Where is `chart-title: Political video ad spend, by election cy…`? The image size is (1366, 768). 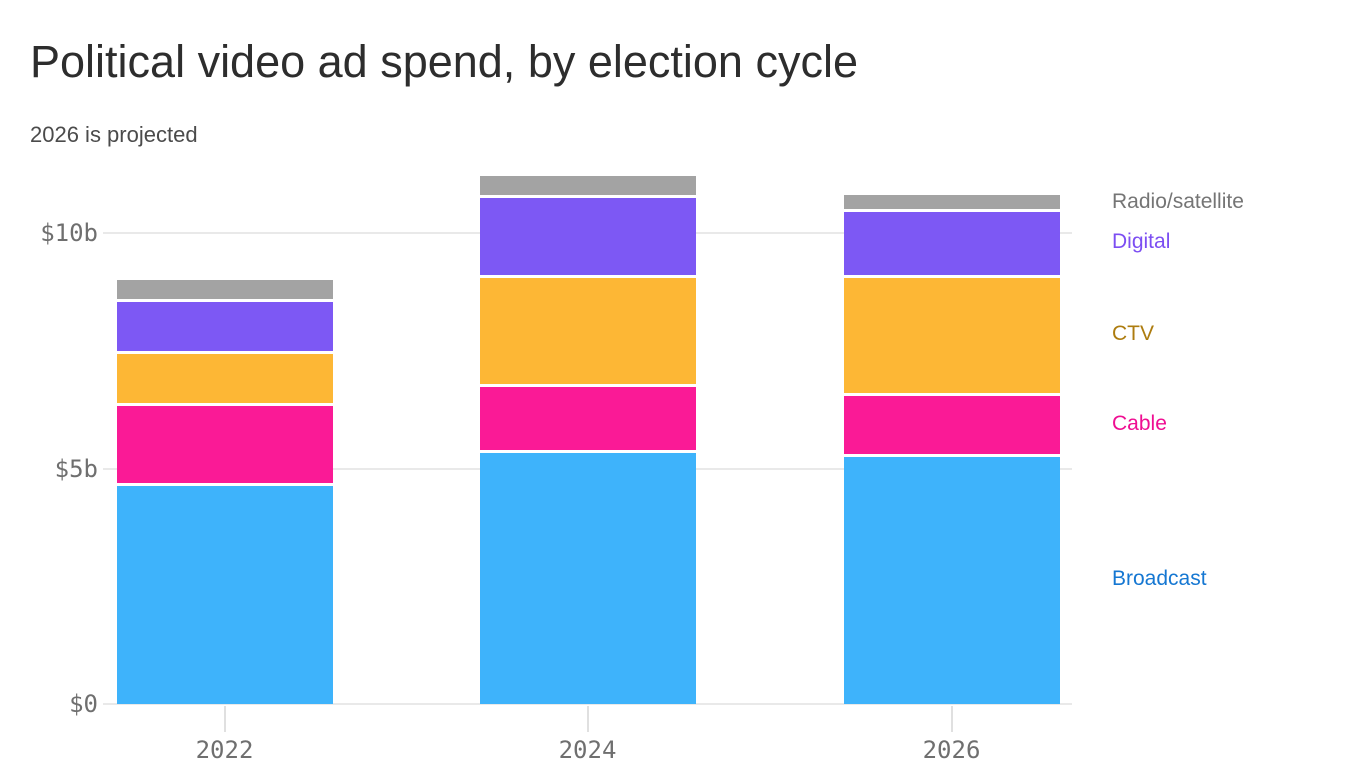
chart-title: Political video ad spend, by election cy… is located at coordinates (444, 61).